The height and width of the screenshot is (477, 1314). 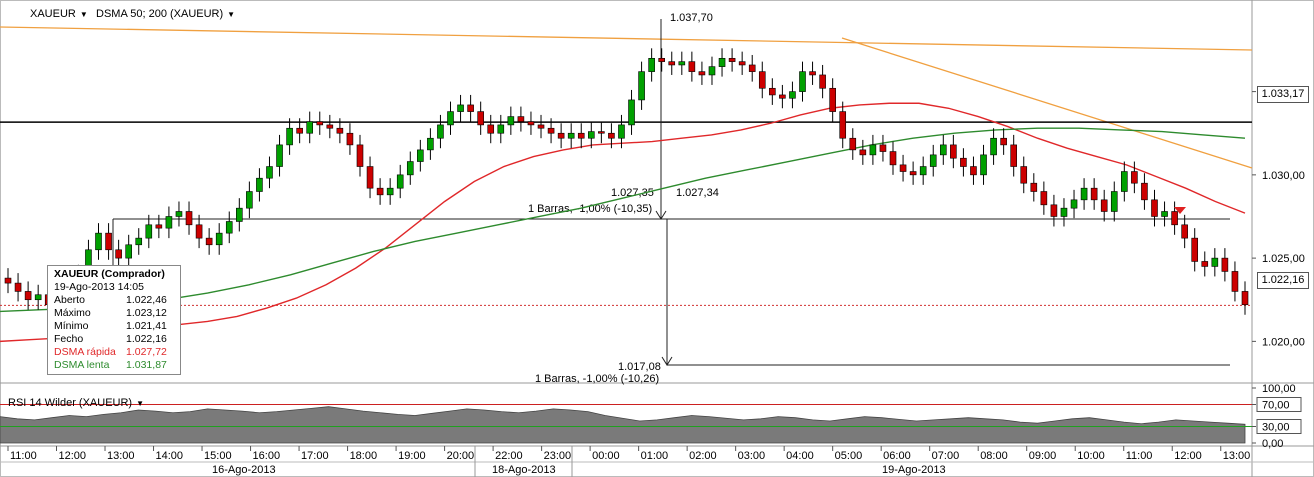 What do you see at coordinates (626, 38) in the screenshot?
I see `trendline-top` at bounding box center [626, 38].